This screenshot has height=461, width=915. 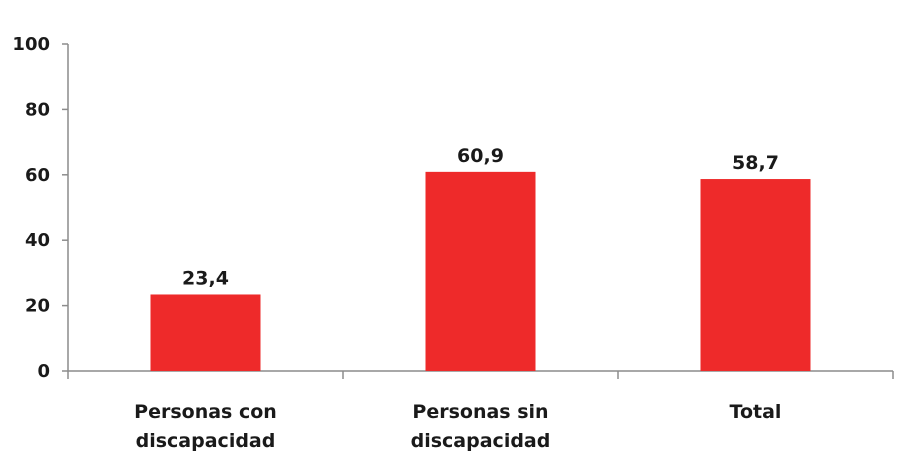 What do you see at coordinates (755, 163) in the screenshot?
I see `data-label: 58,7` at bounding box center [755, 163].